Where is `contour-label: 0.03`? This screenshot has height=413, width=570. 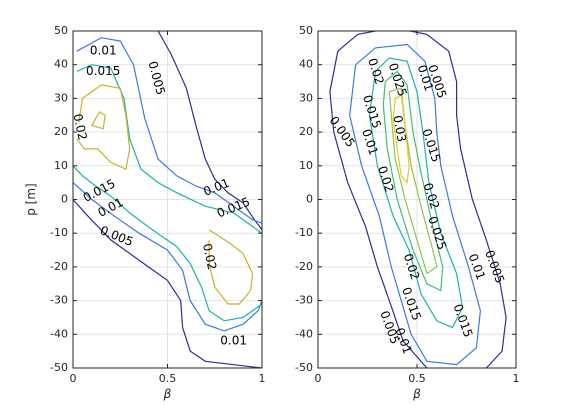 contour-label: 0.03 is located at coordinates (399, 128).